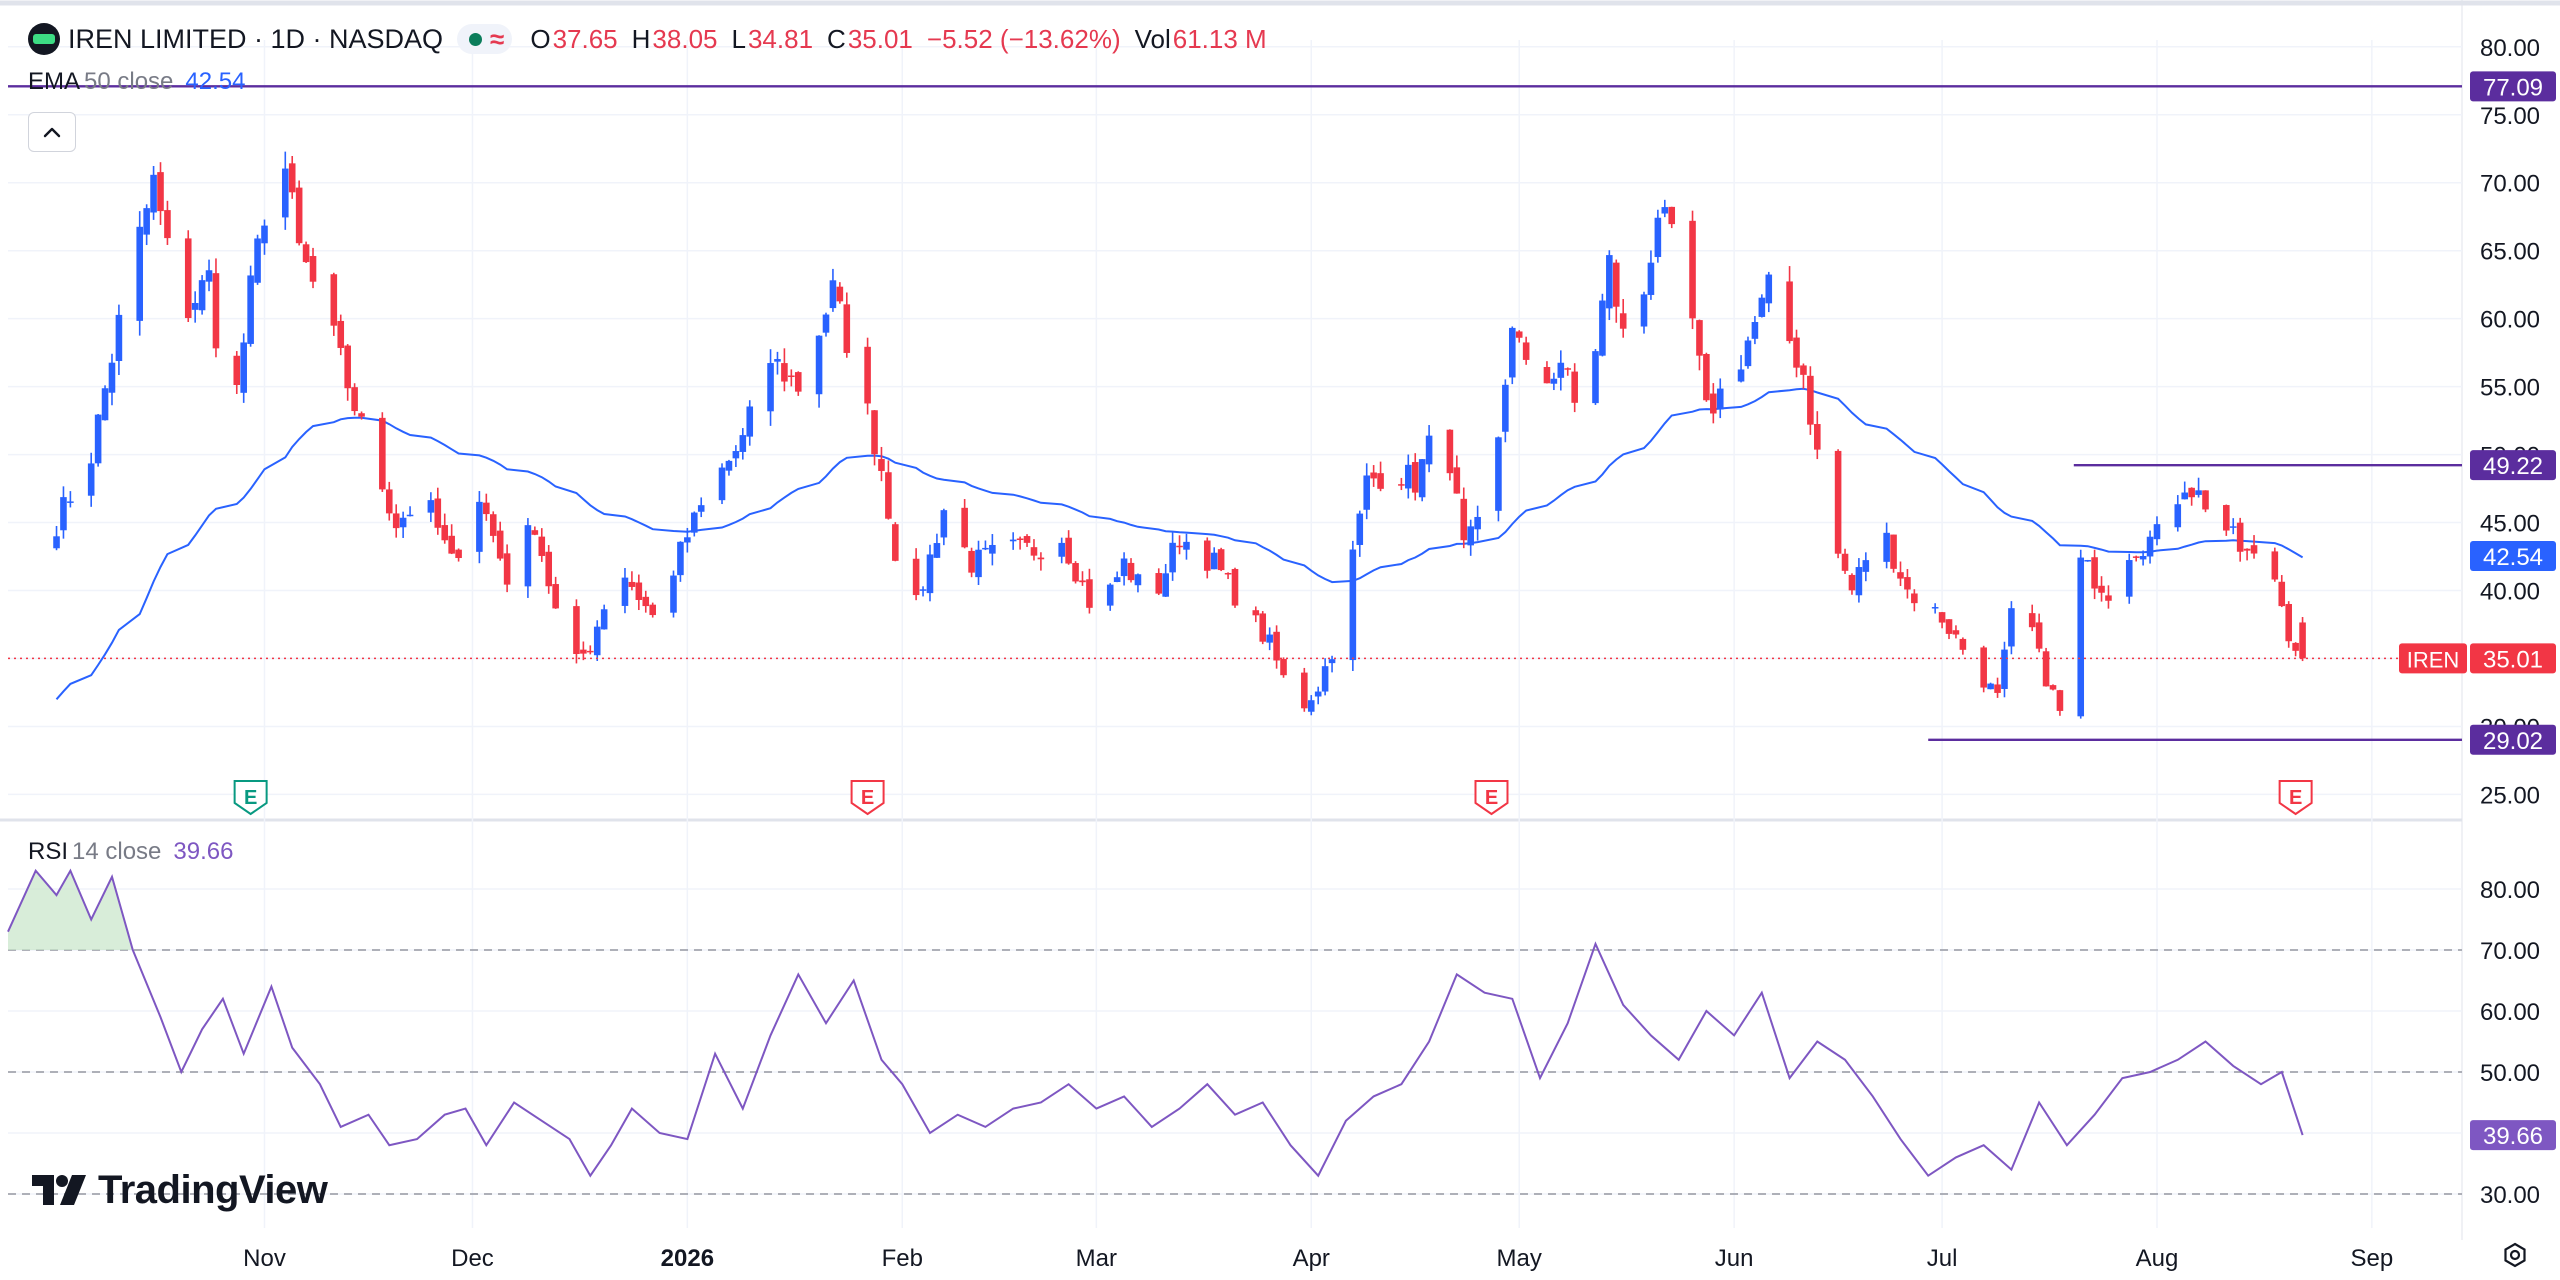  Describe the element at coordinates (1491, 798) in the screenshot. I see `earnings-marker: E` at that location.